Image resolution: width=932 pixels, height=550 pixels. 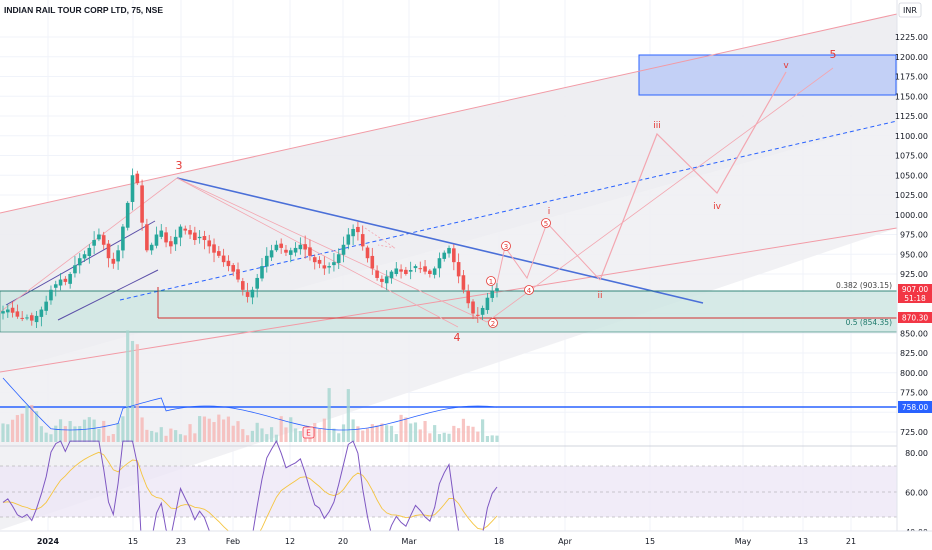 I want to click on wave-label-4: 4, so click(x=457, y=337).